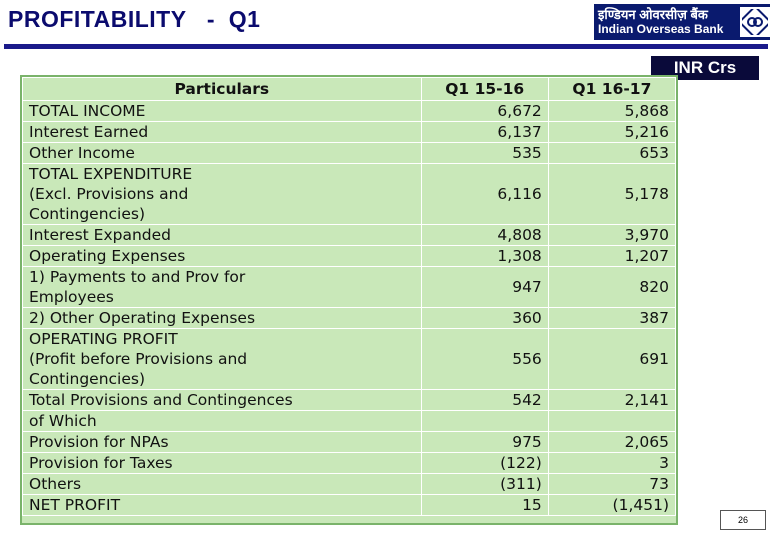 The image size is (780, 540). I want to click on unit-label: INR Crs, so click(705, 68).